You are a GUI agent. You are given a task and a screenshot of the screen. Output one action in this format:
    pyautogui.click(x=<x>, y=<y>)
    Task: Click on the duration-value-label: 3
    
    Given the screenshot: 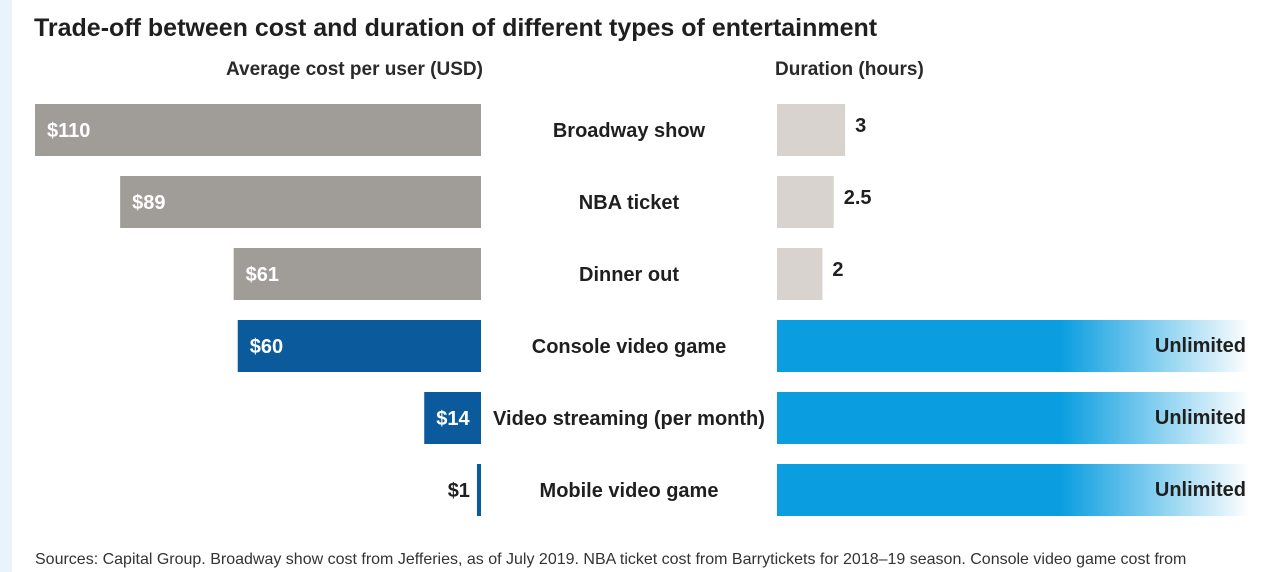 What is the action you would take?
    pyautogui.click(x=860, y=126)
    